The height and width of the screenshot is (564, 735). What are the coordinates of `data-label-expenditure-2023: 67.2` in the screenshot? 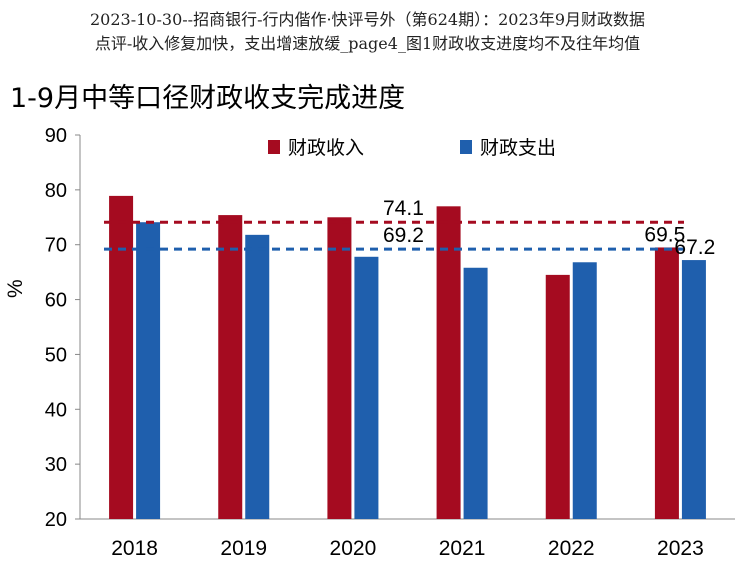 It's located at (694, 247).